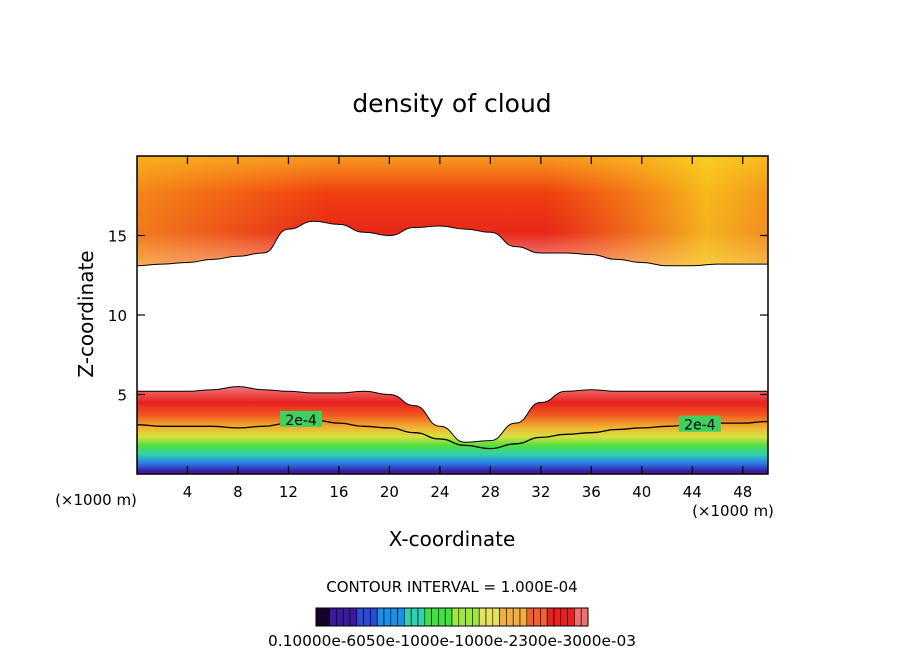  I want to click on contour-interval-note: CONTOUR INTERVAL = 1.000E-04, so click(451, 587).